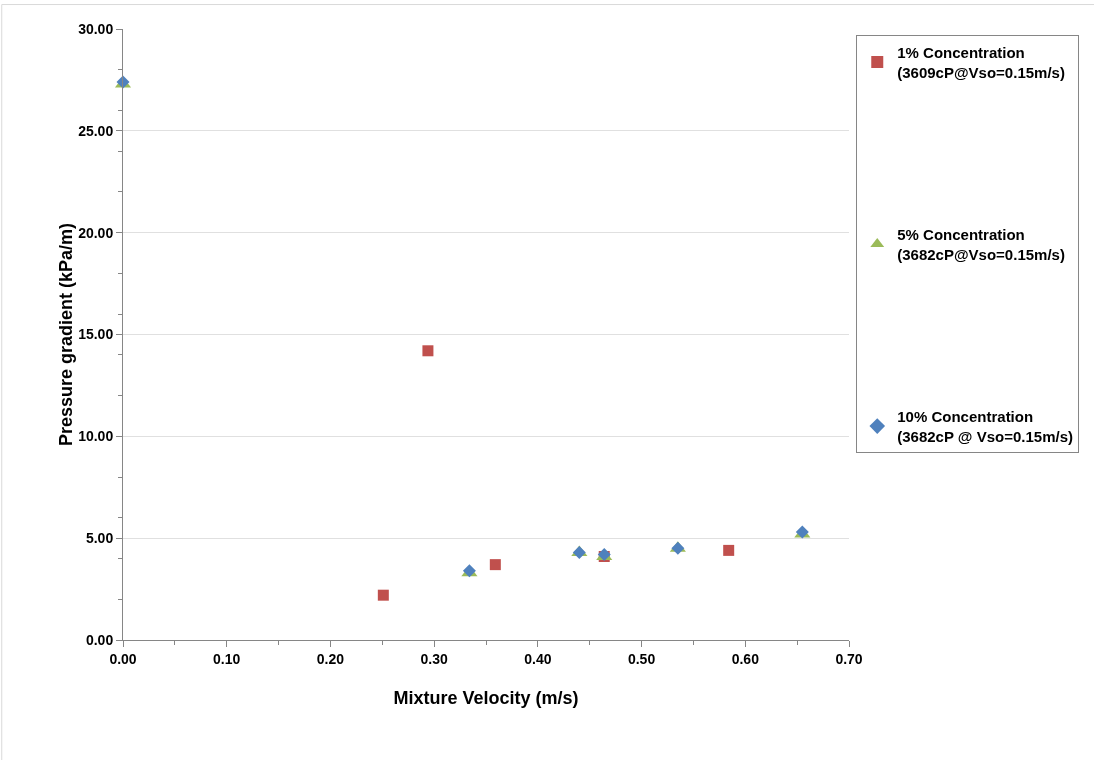 The height and width of the screenshot is (760, 1094). Describe the element at coordinates (981, 62) in the screenshot. I see `legend-label: 1% Concentration (3609cP@Vso=0.15m/s)` at that location.